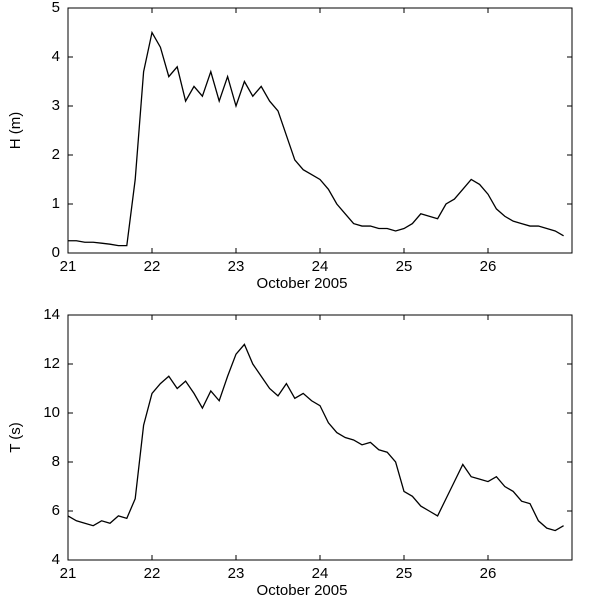  Describe the element at coordinates (56, 105) in the screenshot. I see `y-tick-label: 3` at that location.